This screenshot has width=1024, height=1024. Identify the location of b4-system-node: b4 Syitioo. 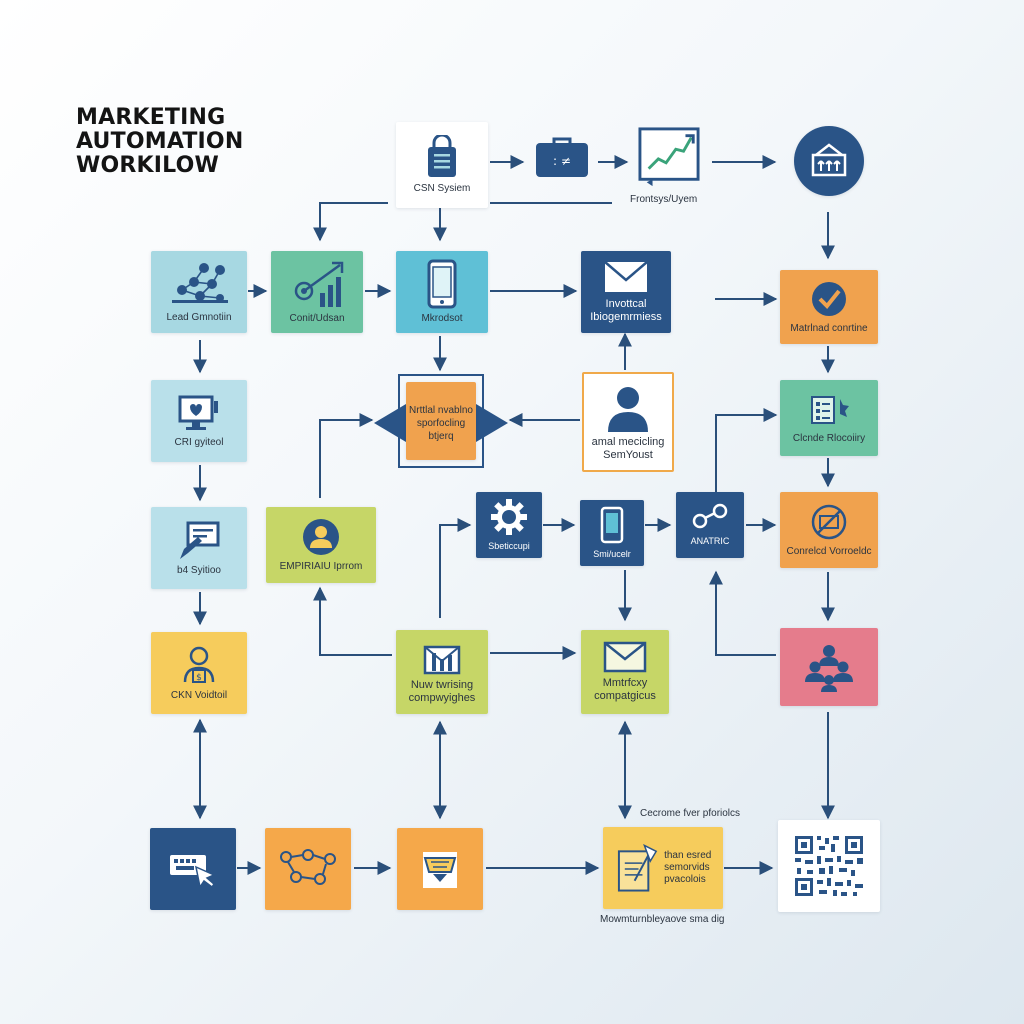
(199, 548).